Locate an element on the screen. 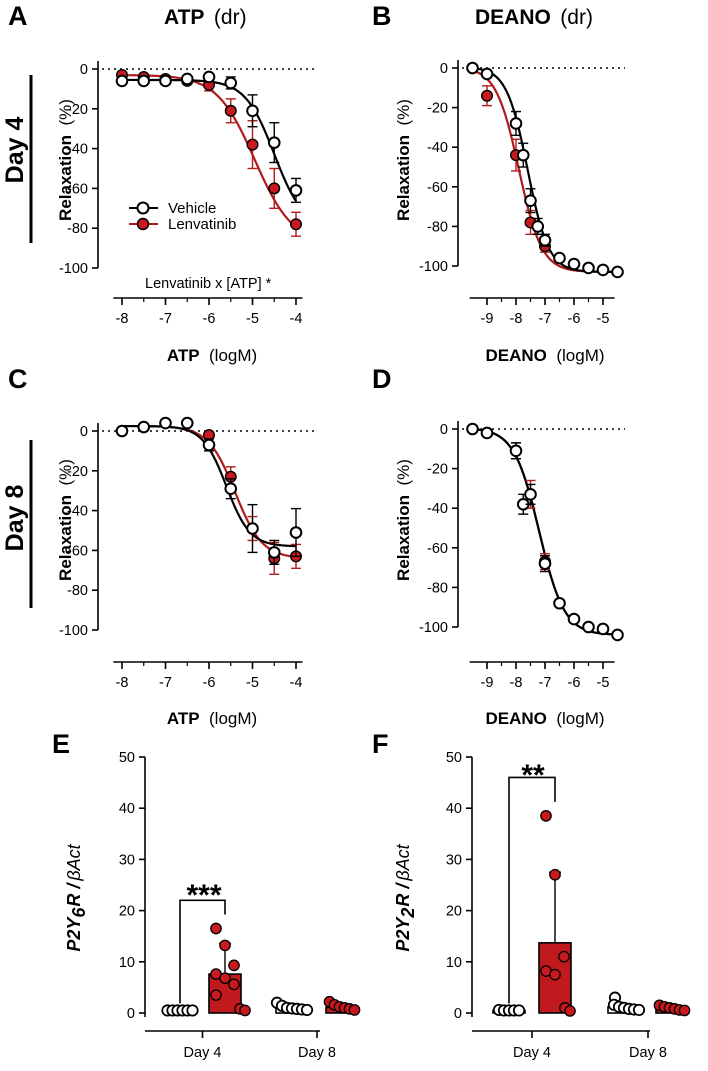  panel-b-ylabel: Relaxation (%) is located at coordinates (403, 160).